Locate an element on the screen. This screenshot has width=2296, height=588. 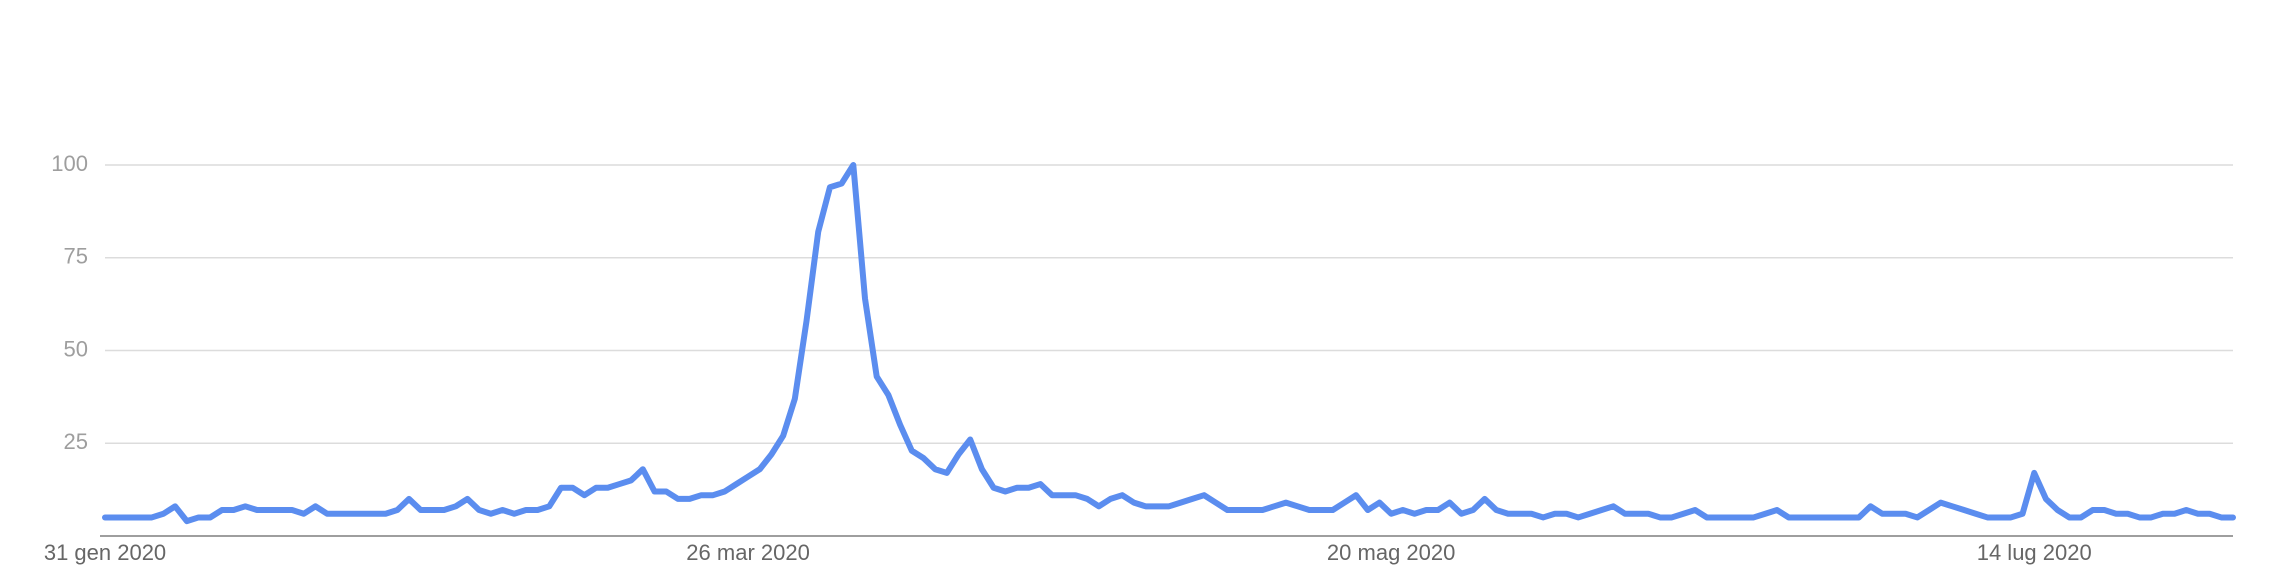
x-tick-label: 14 lug 2020 is located at coordinates (2034, 552).